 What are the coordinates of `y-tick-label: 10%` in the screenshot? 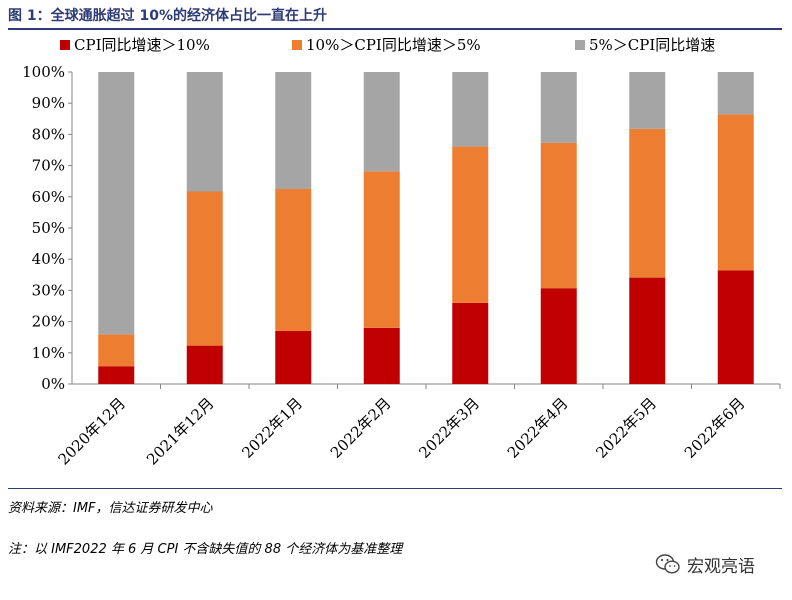 It's located at (48, 353).